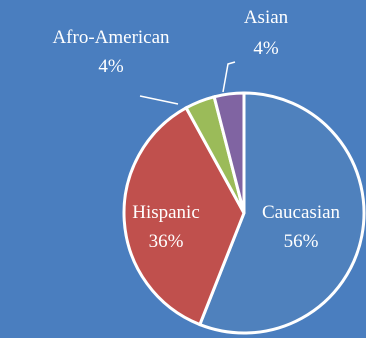 Image resolution: width=366 pixels, height=338 pixels. I want to click on pie-slice-asian, so click(229, 152).